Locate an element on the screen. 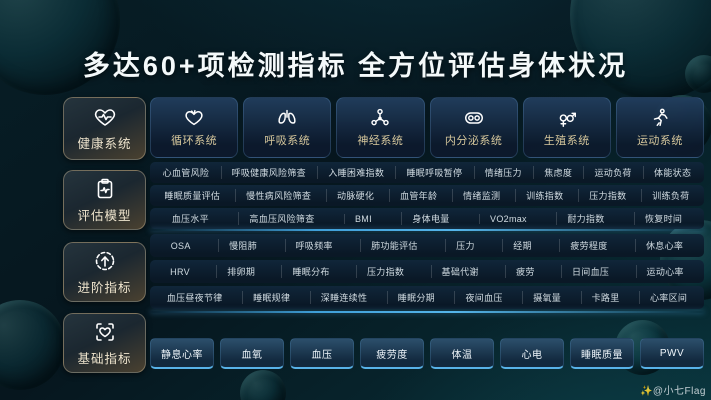 This screenshot has height=400, width=711. metric-item: 基础代谢 is located at coordinates (454, 271).